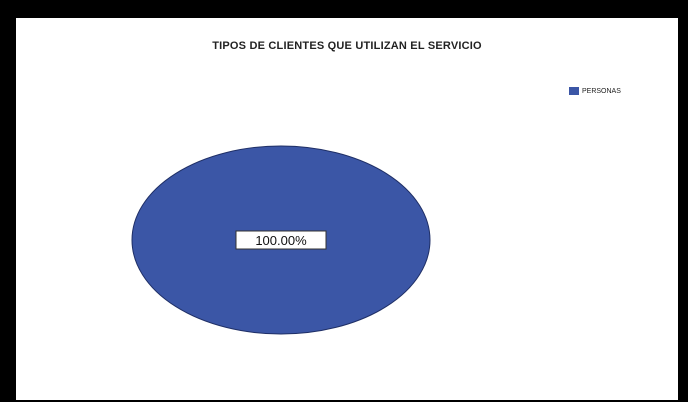 The width and height of the screenshot is (688, 402). What do you see at coordinates (574, 91) in the screenshot?
I see `legend-swatch` at bounding box center [574, 91].